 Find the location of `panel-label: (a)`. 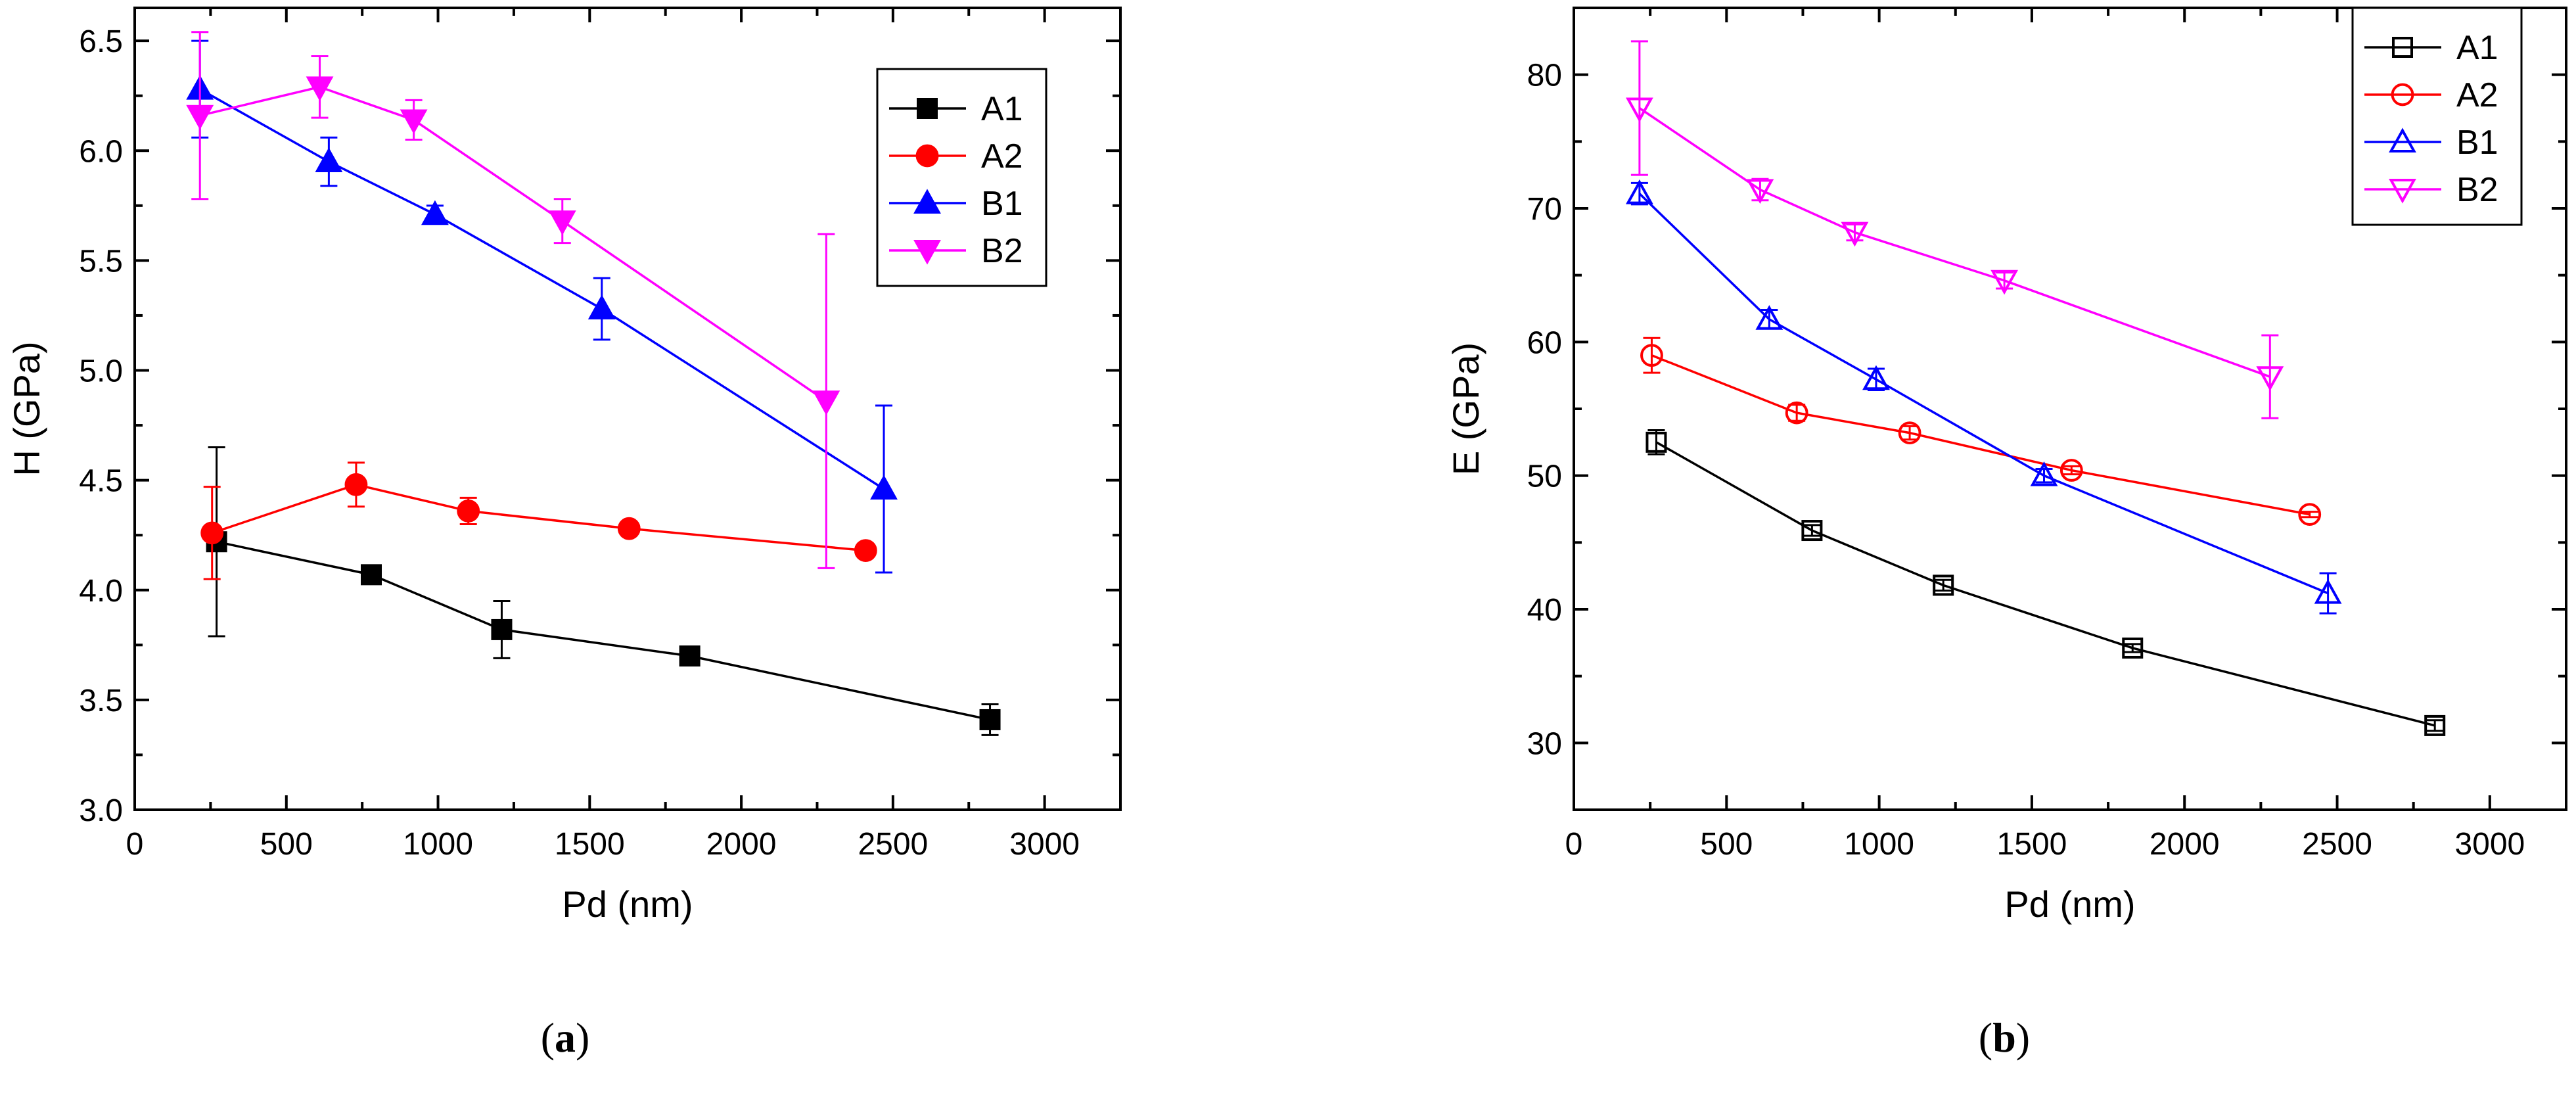

panel-label: (a) is located at coordinates (565, 1037).